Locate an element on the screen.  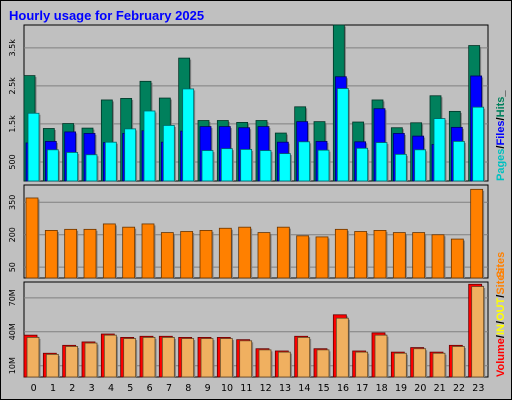
y-tick-label: 500 is located at coordinates (12, 161).